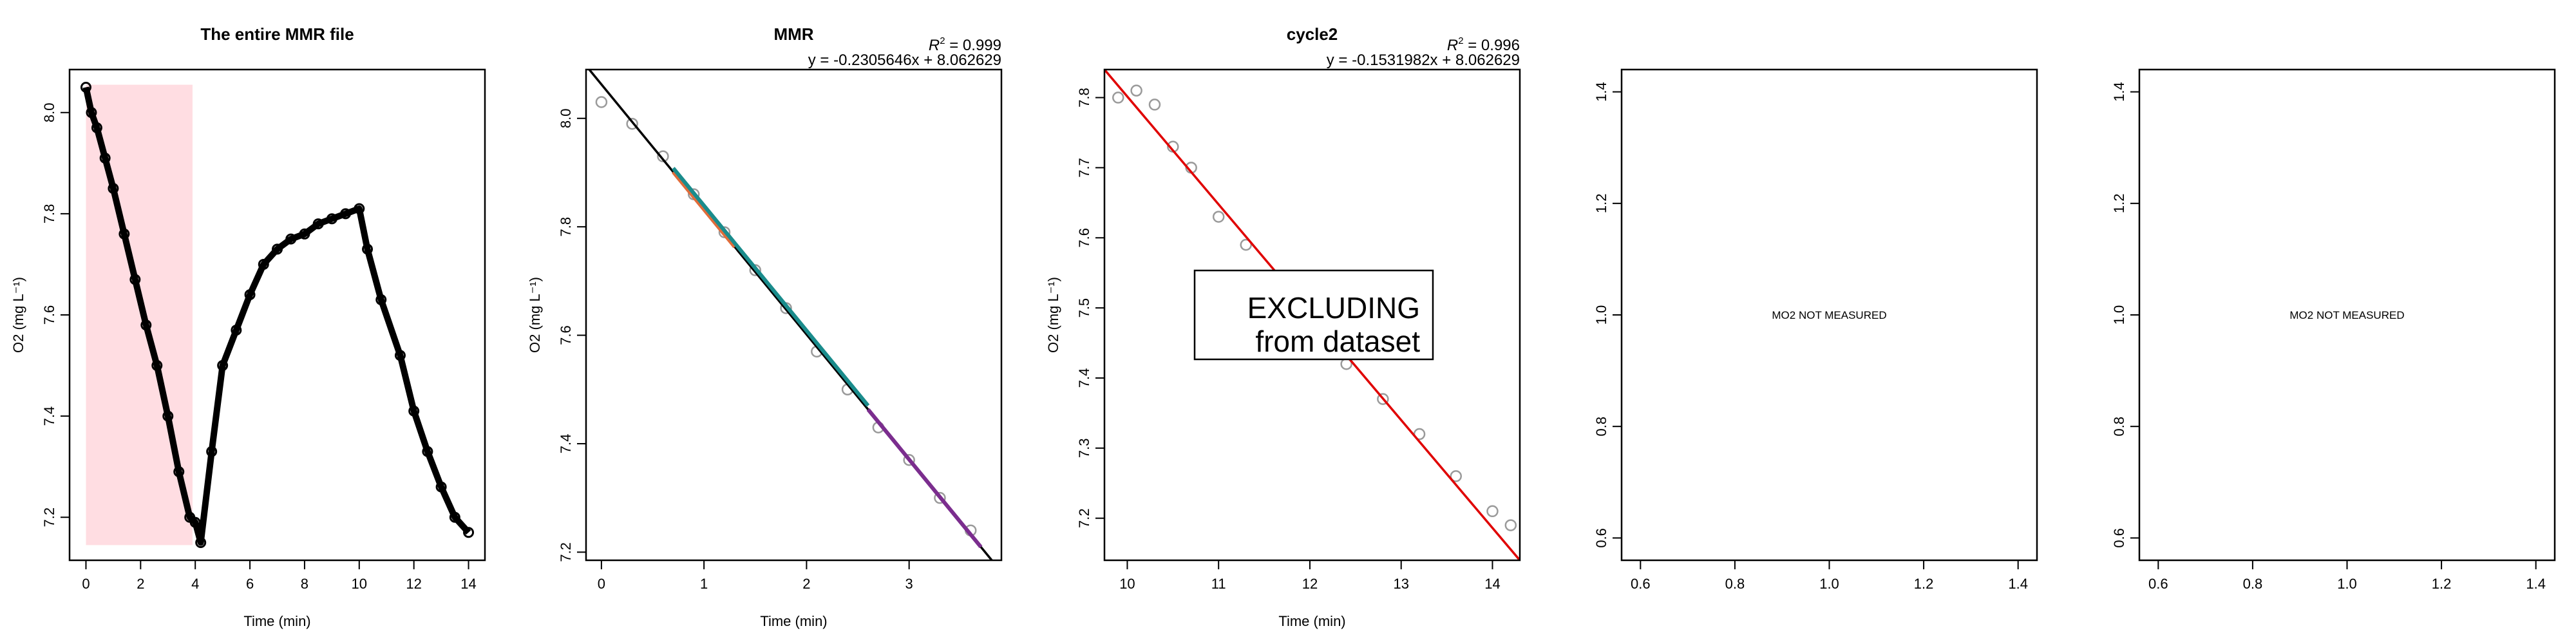 The image size is (2576, 644). Describe the element at coordinates (793, 34) in the screenshot. I see `chart-title: MMR` at that location.